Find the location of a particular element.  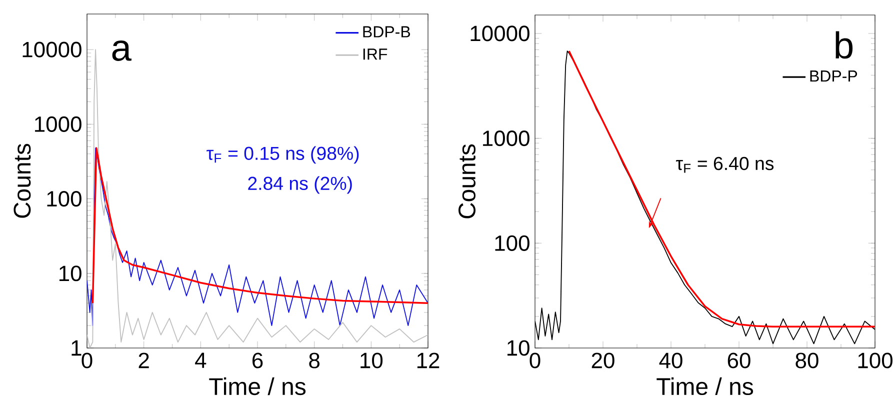

legend-label: BDP-B is located at coordinates (386, 32).